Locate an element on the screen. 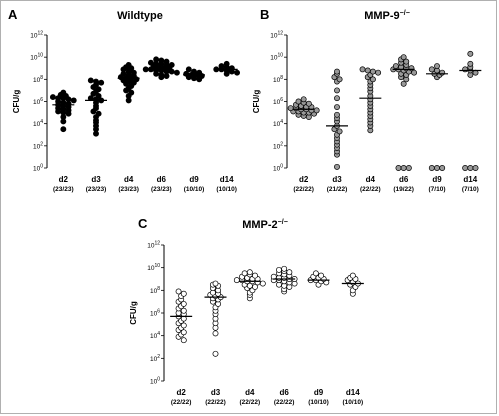 This screenshot has height=416, width=499. group-d3: d3 (21/22) is located at coordinates (337, 130).